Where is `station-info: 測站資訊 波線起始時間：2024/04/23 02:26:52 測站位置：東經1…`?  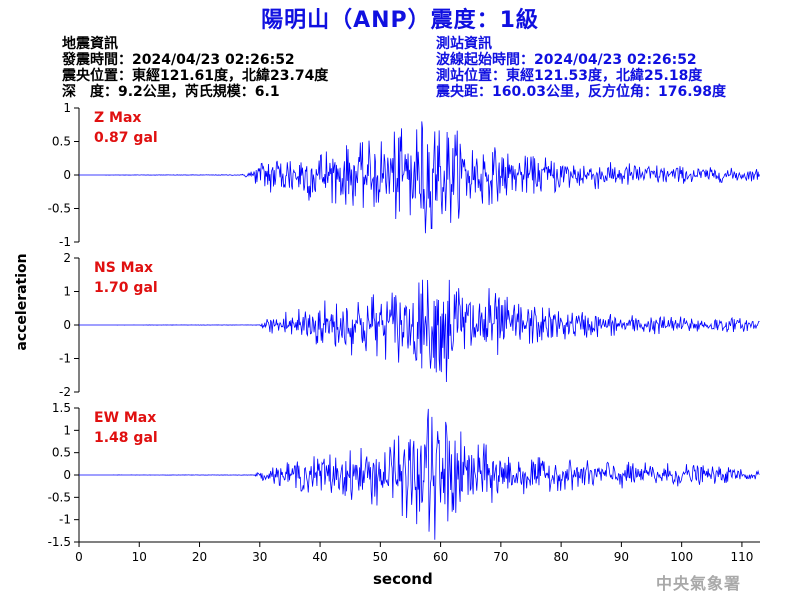 station-info: 測站資訊 波線起始時間：2024/04/23 02:26:52 測站位置：東經1… is located at coordinates (581, 68).